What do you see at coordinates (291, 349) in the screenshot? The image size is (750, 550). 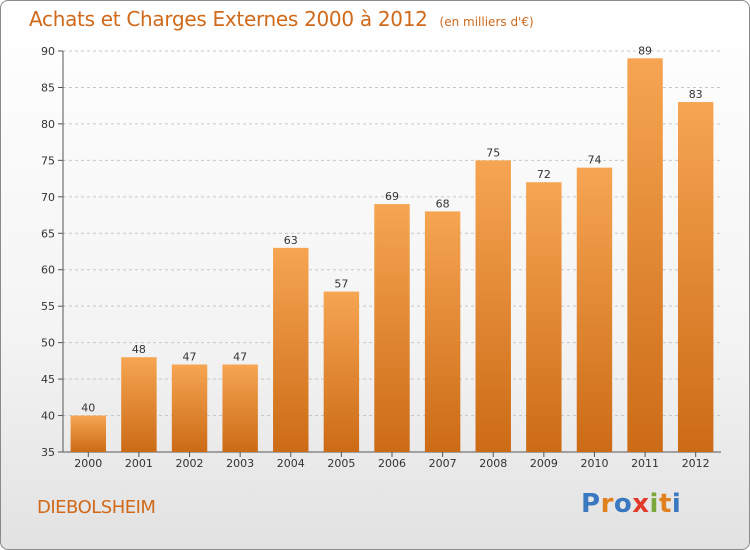 I see `bar-2004` at bounding box center [291, 349].